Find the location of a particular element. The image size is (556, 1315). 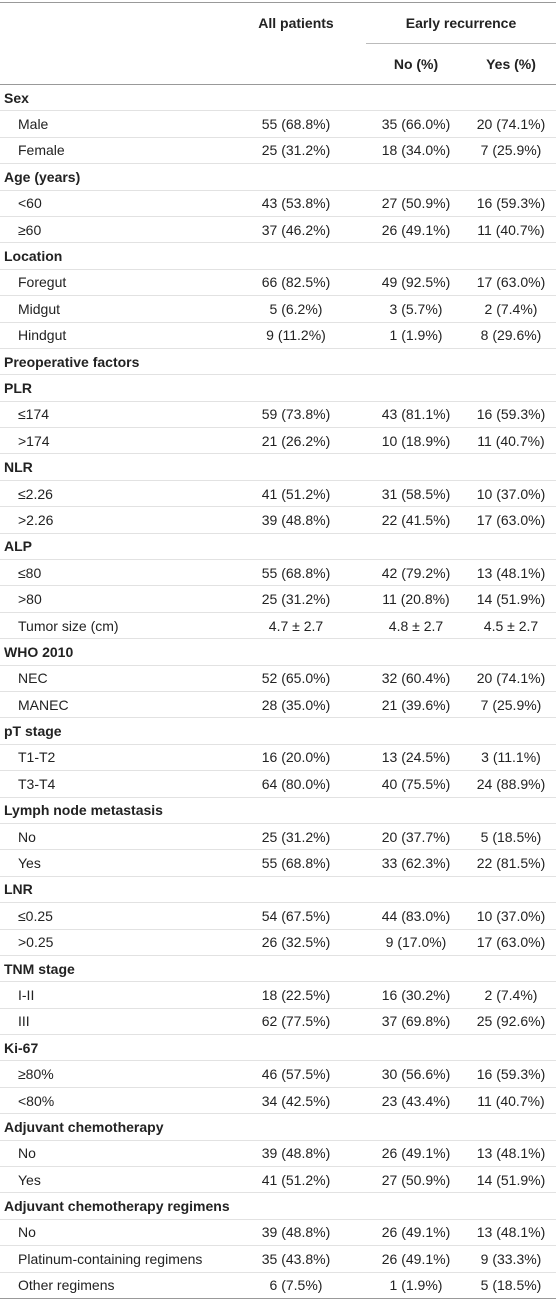

value-cell: 10 (18.9%) is located at coordinates (416, 440).